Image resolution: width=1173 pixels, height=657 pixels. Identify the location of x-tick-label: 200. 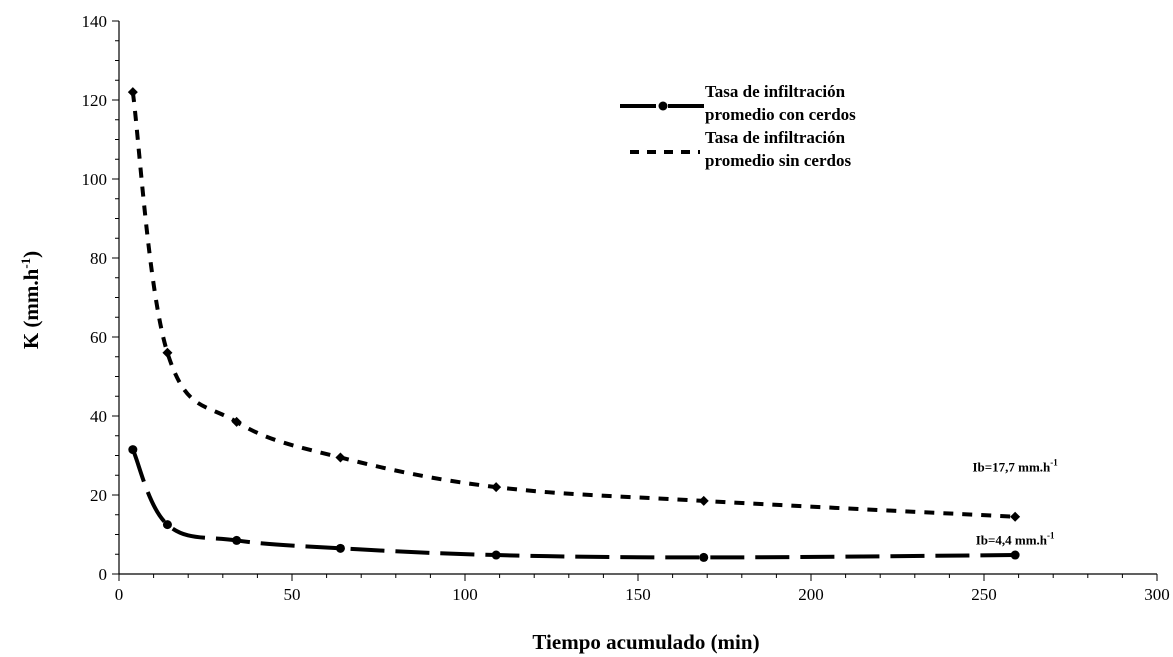
(811, 594).